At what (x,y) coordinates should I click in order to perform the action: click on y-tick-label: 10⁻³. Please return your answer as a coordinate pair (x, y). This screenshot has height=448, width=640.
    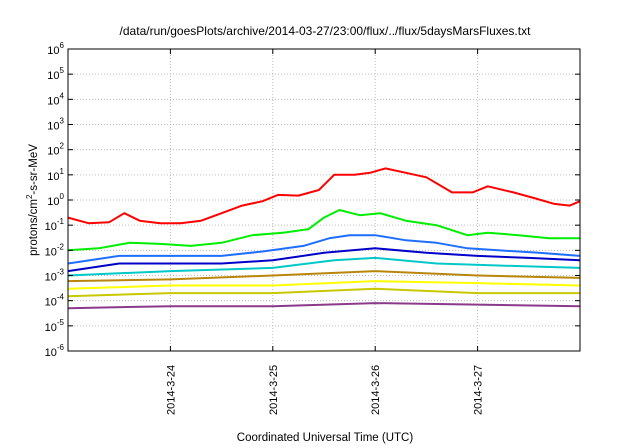
    Looking at the image, I should click on (55, 276).